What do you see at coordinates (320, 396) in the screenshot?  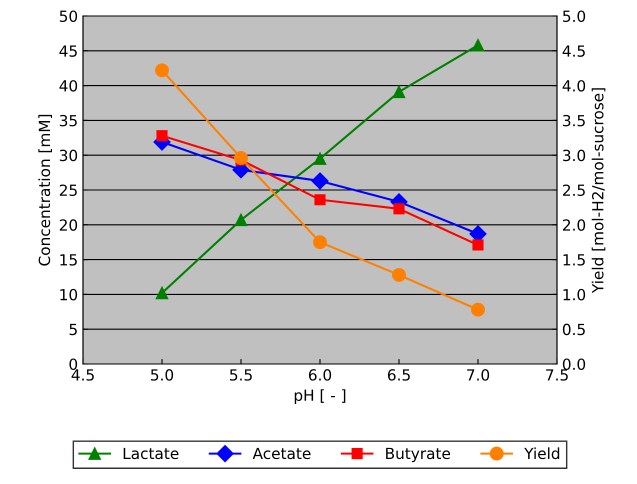 I see `x-axis-title: pH [ - ]` at bounding box center [320, 396].